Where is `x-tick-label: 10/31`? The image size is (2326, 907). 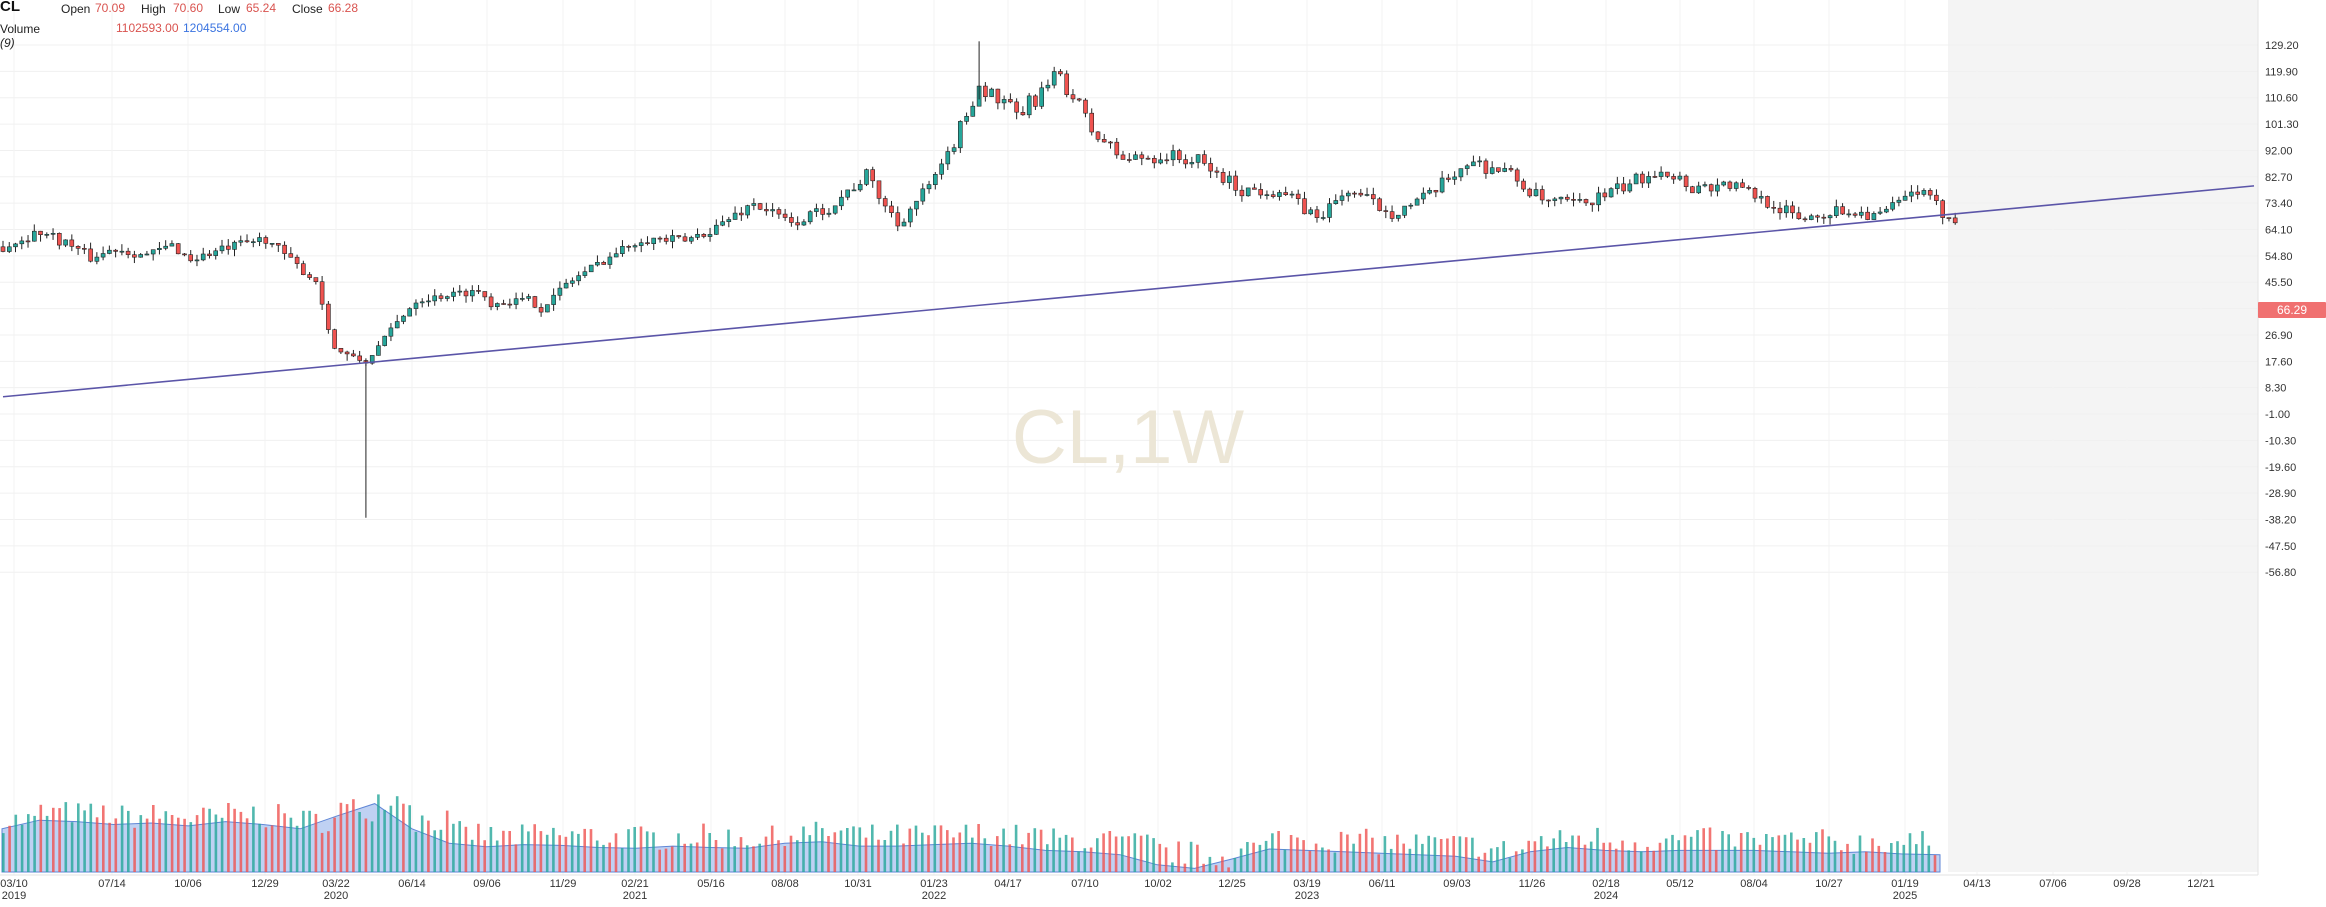
x-tick-label: 10/31 is located at coordinates (858, 884).